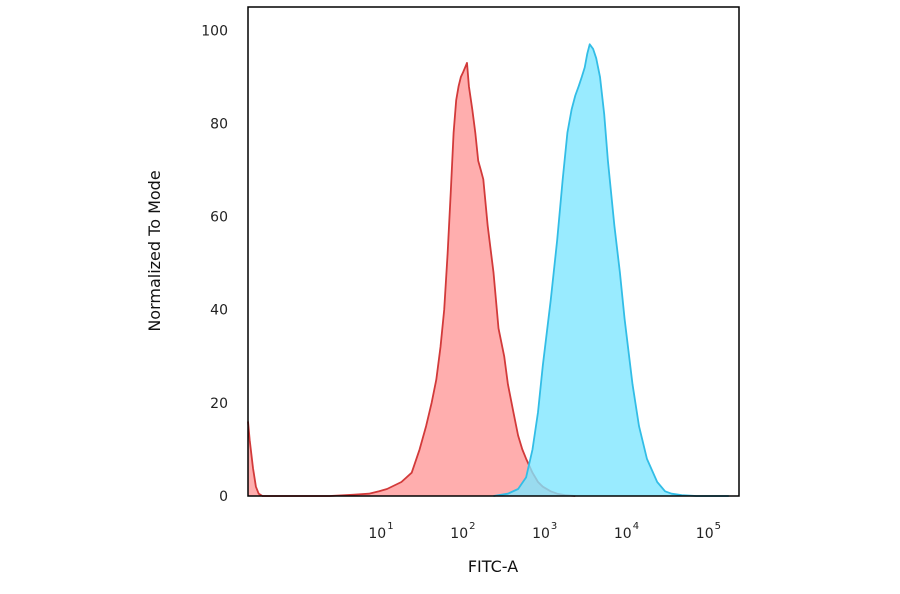 This screenshot has width=900, height=594. I want to click on y-tick-label: 40, so click(219, 311).